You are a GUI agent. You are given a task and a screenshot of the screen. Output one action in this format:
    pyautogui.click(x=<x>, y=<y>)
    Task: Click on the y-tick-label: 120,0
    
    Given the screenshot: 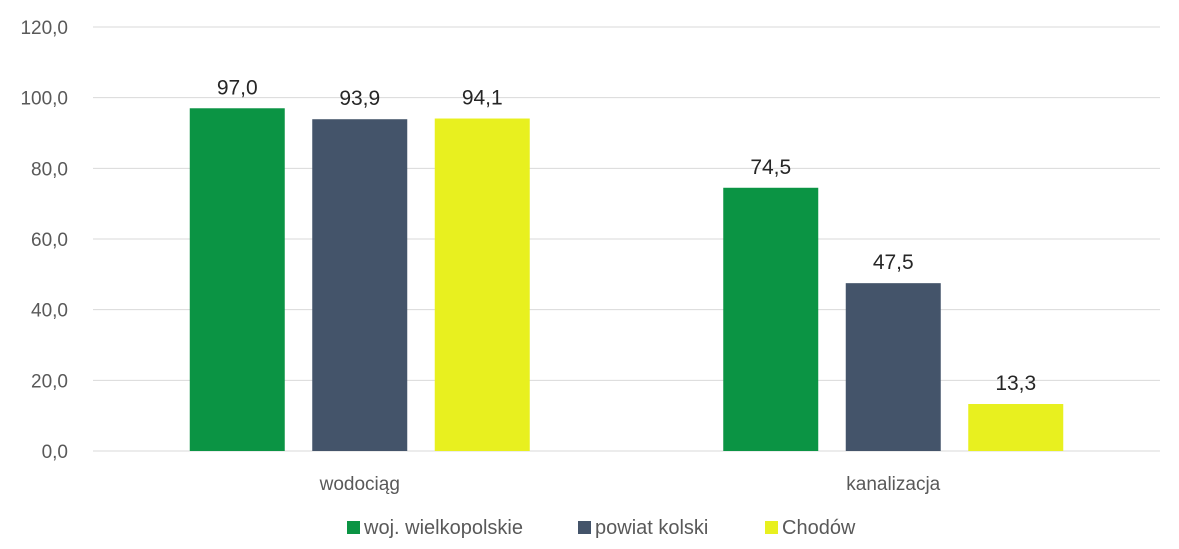 What is the action you would take?
    pyautogui.click(x=44, y=28)
    